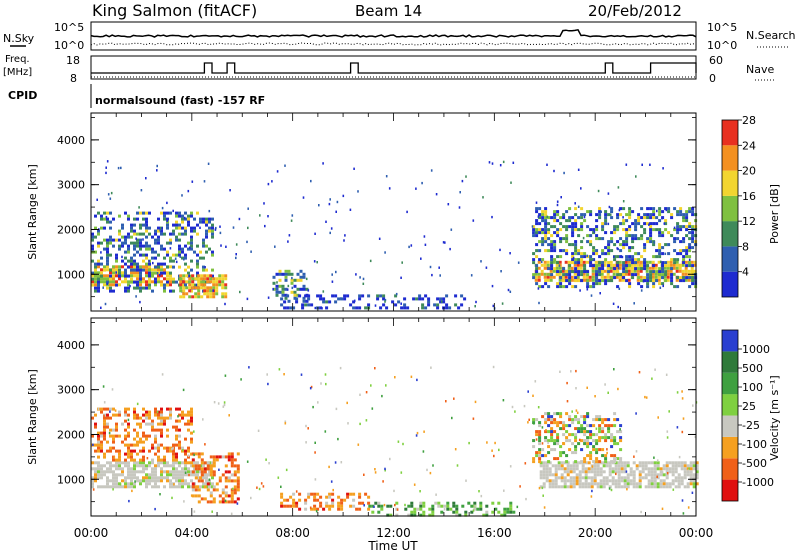 This screenshot has width=800, height=554. What do you see at coordinates (595, 533) in the screenshot?
I see `time-tick-label: 20:00` at bounding box center [595, 533].